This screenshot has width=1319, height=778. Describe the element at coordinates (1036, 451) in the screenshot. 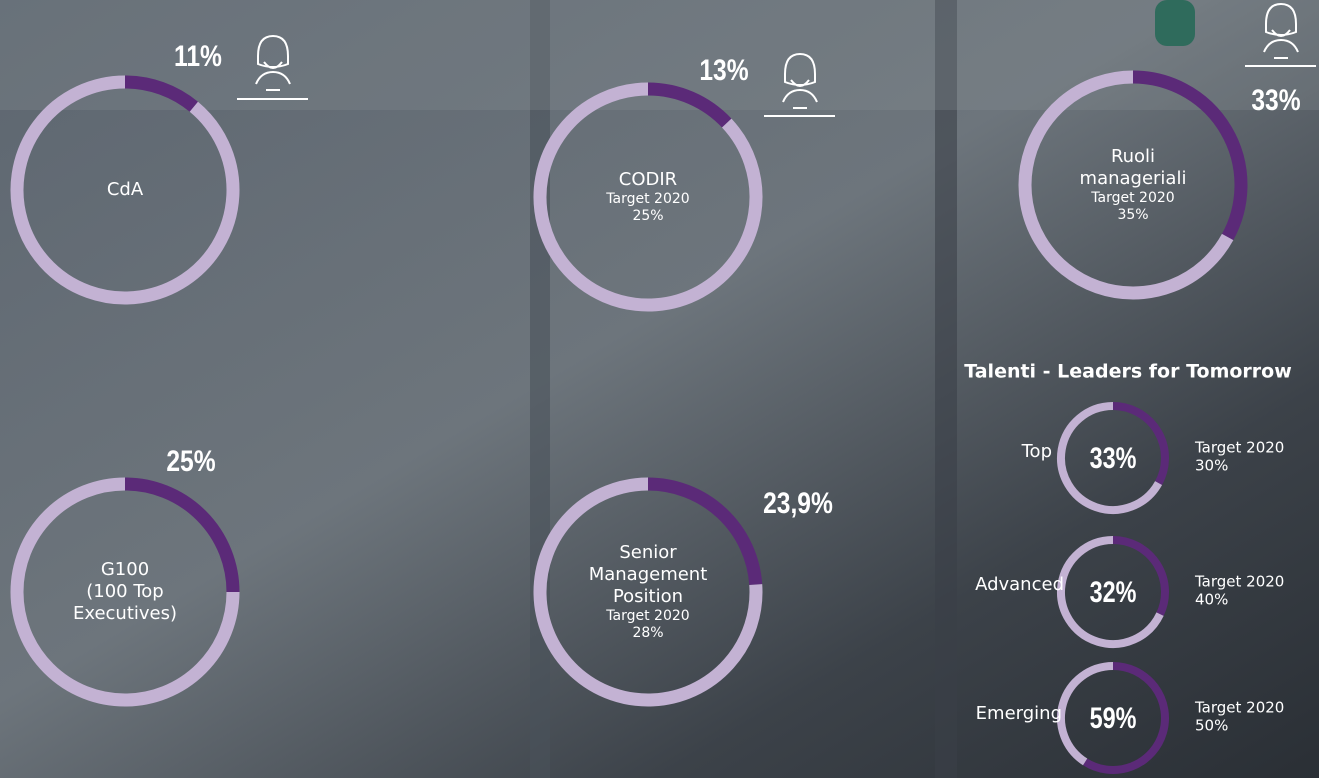

I see `donut-title: Top` at that location.